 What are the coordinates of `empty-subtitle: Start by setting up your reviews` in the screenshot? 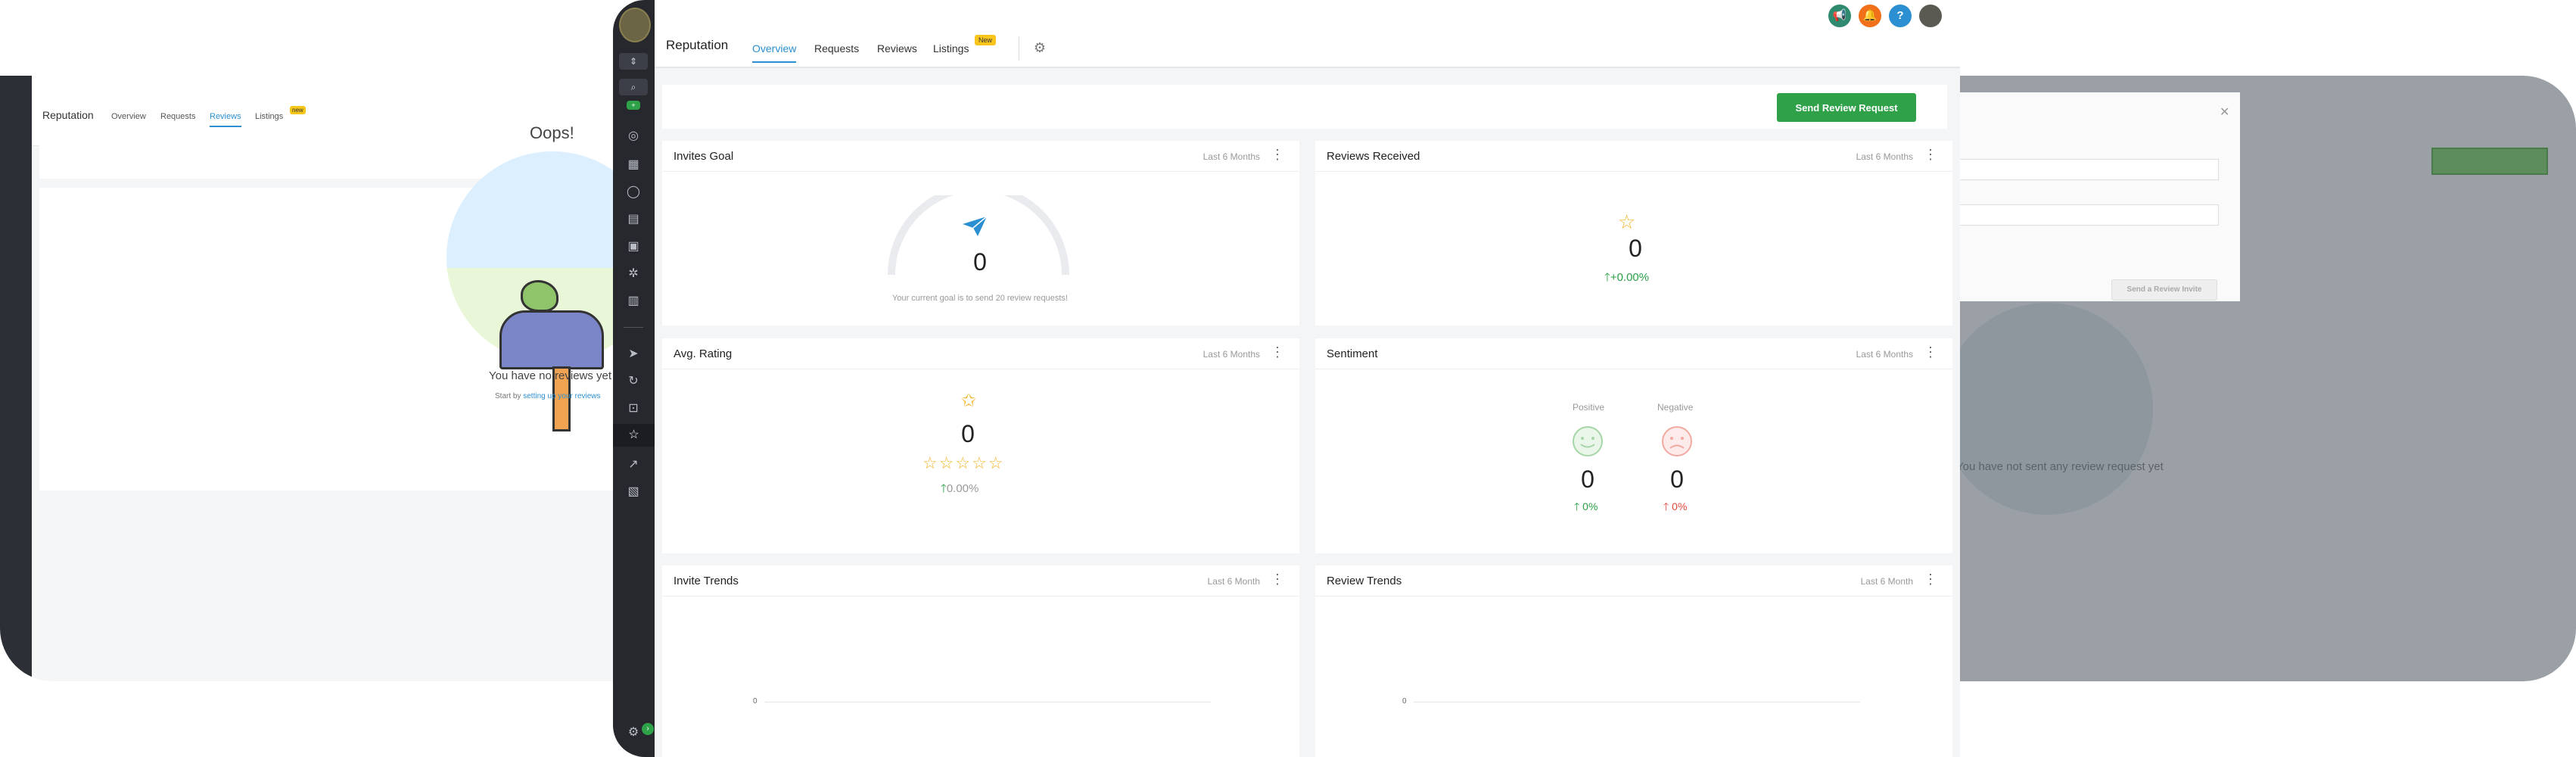 It's located at (548, 396).